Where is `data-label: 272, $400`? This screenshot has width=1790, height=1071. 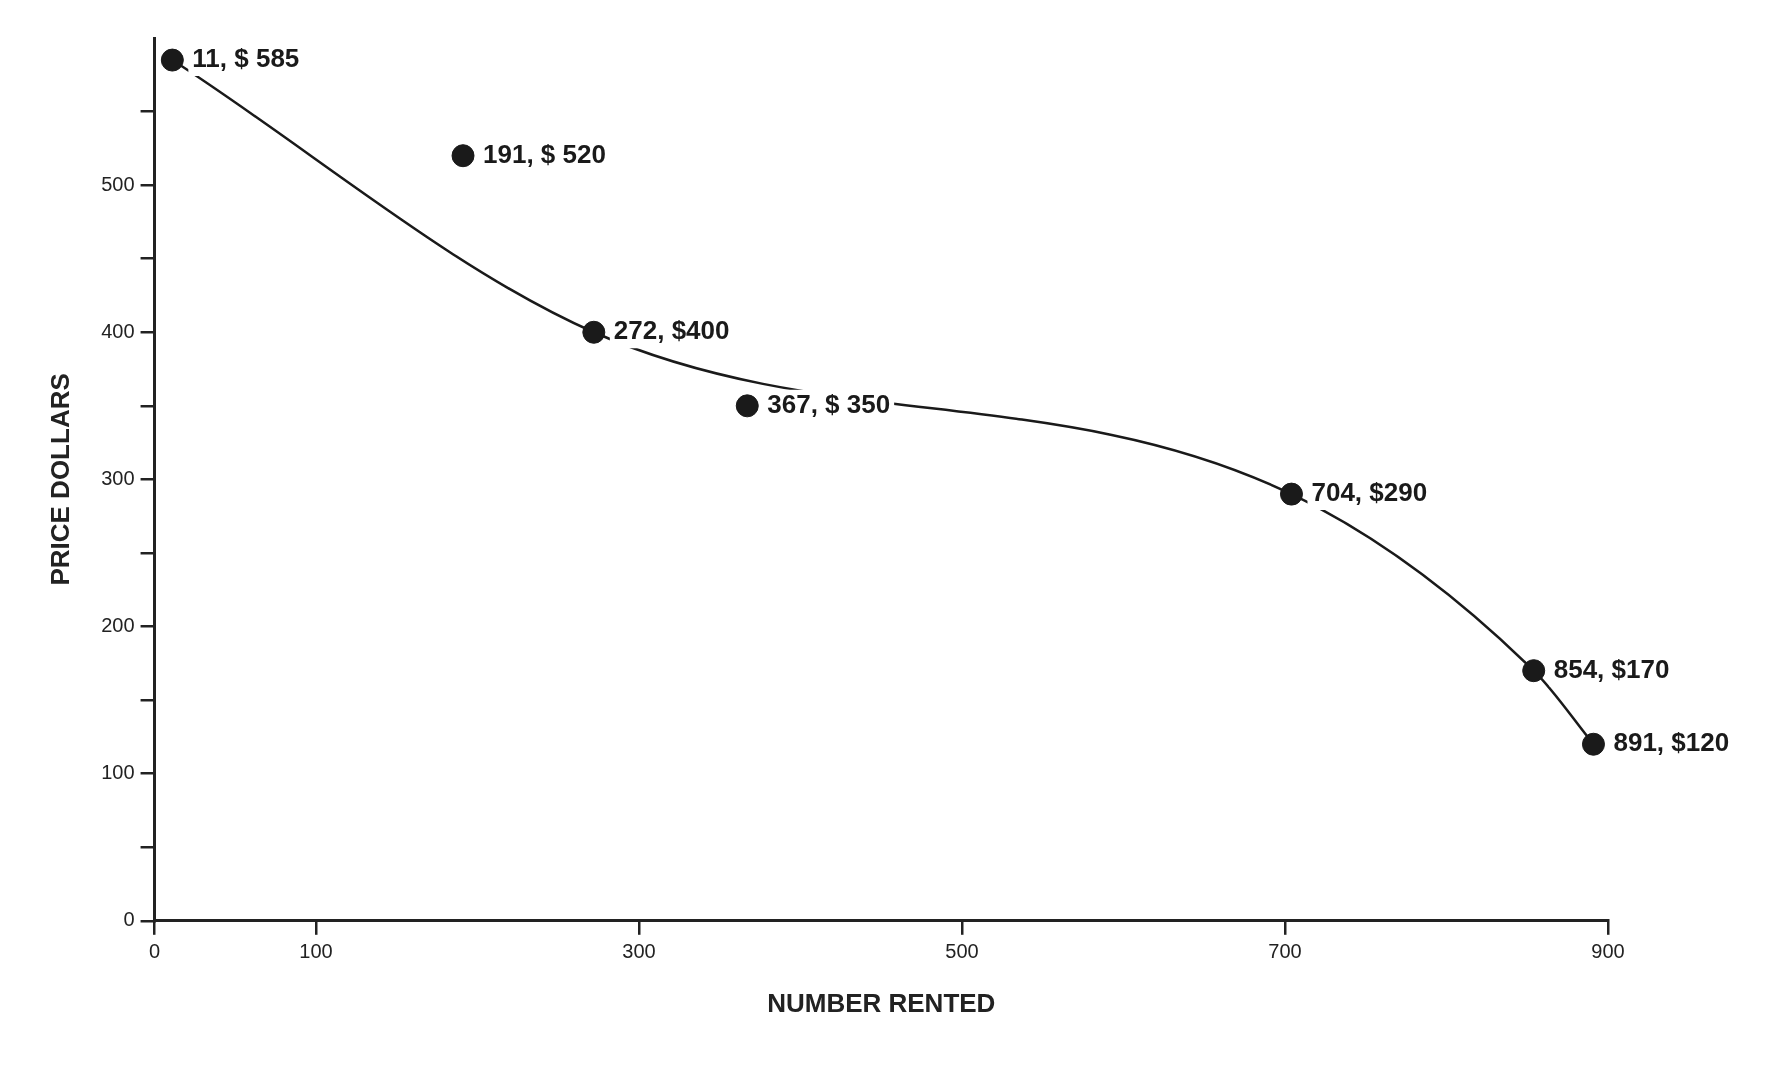
data-label: 272, $400 is located at coordinates (671, 330).